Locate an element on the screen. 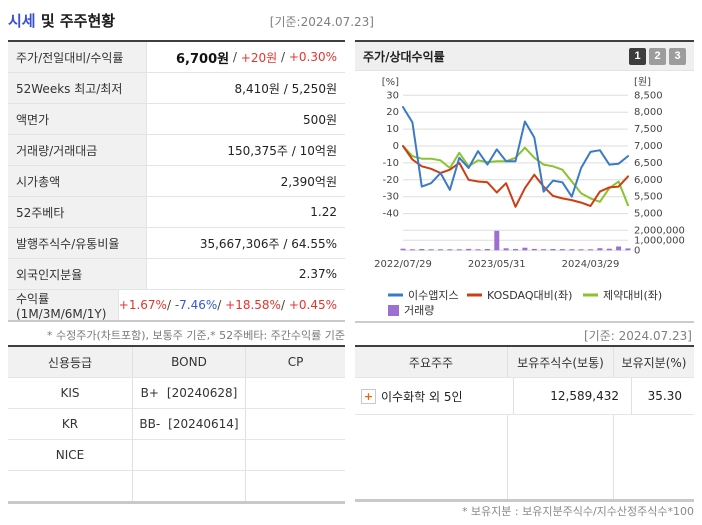 This screenshot has width=702, height=525. quote-row-foreign: 외국인지분율 2.37% is located at coordinates (176, 274).